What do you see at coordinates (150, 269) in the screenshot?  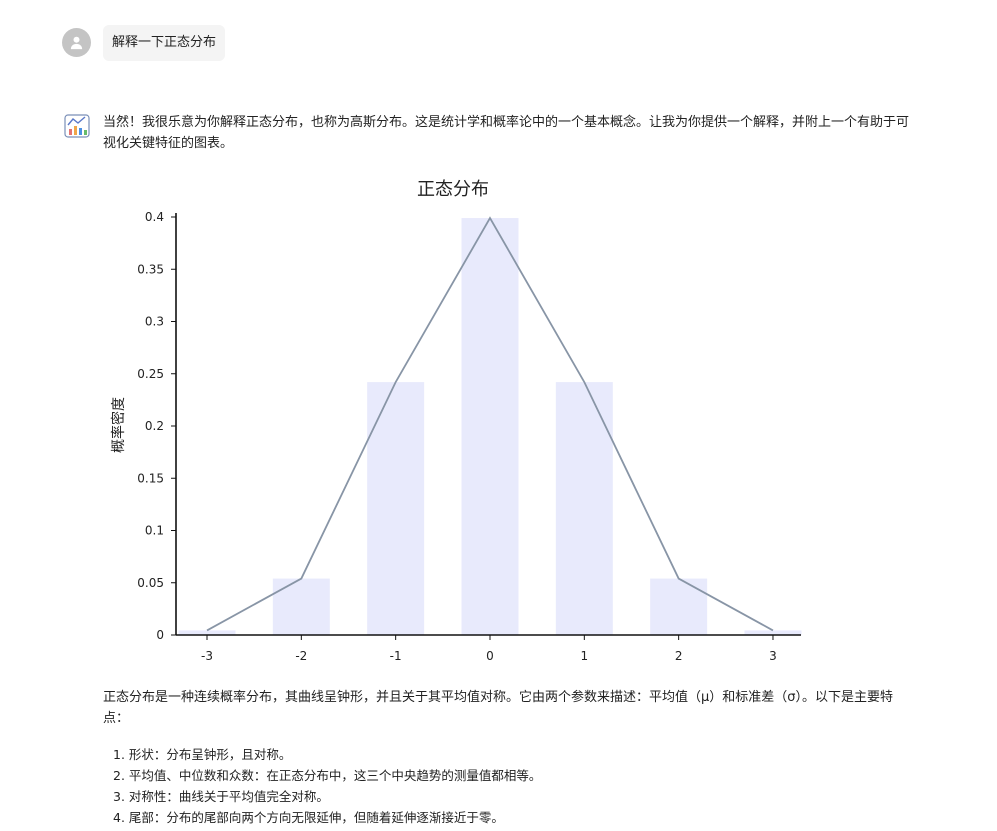 I see `y-tick-label: 0.35` at bounding box center [150, 269].